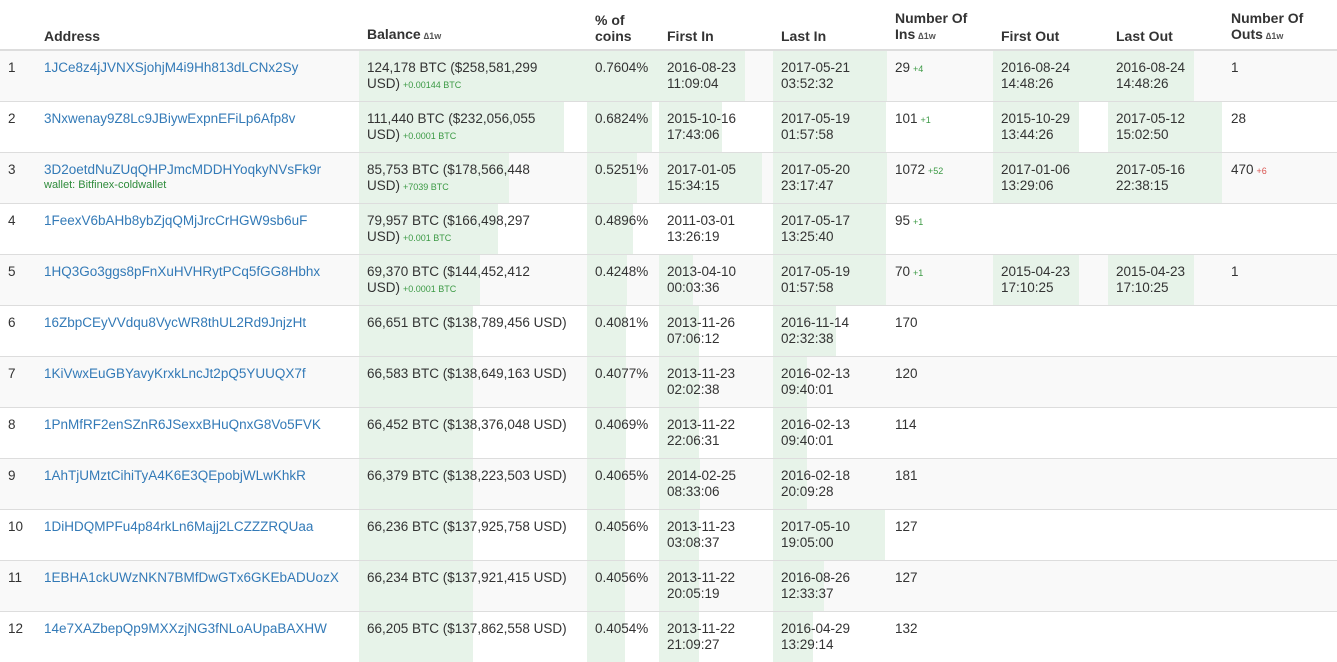  What do you see at coordinates (623, 280) in the screenshot?
I see `pct-coins-cell: 0.4248%` at bounding box center [623, 280].